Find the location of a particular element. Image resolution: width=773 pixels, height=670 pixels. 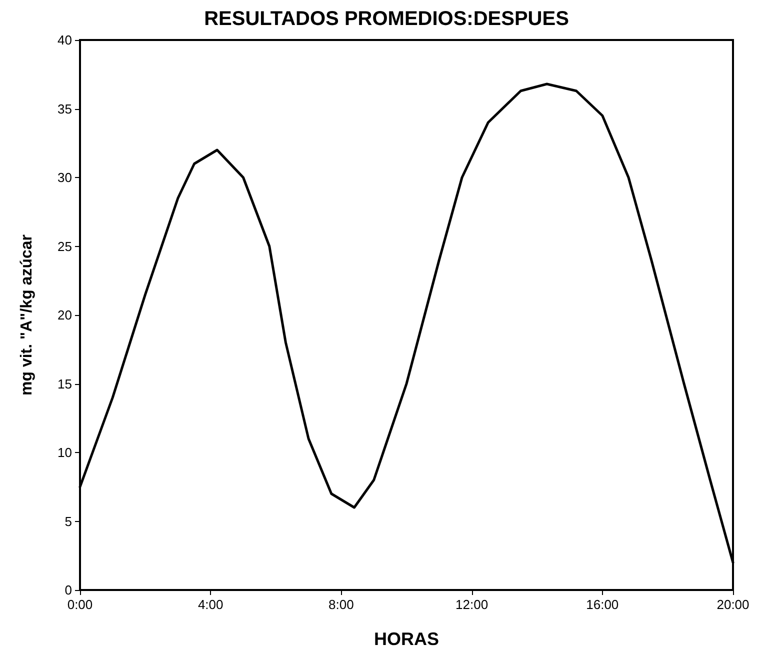

y-tick-label: 40 is located at coordinates (65, 40).